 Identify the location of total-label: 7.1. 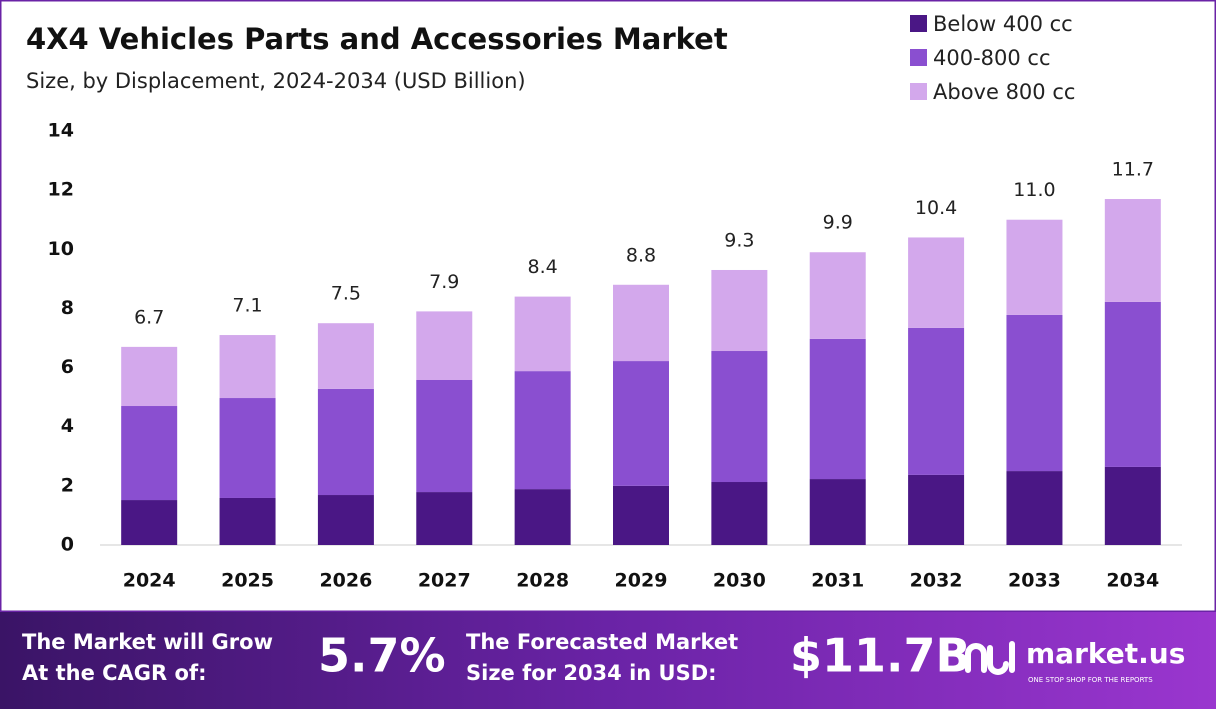
(247, 306).